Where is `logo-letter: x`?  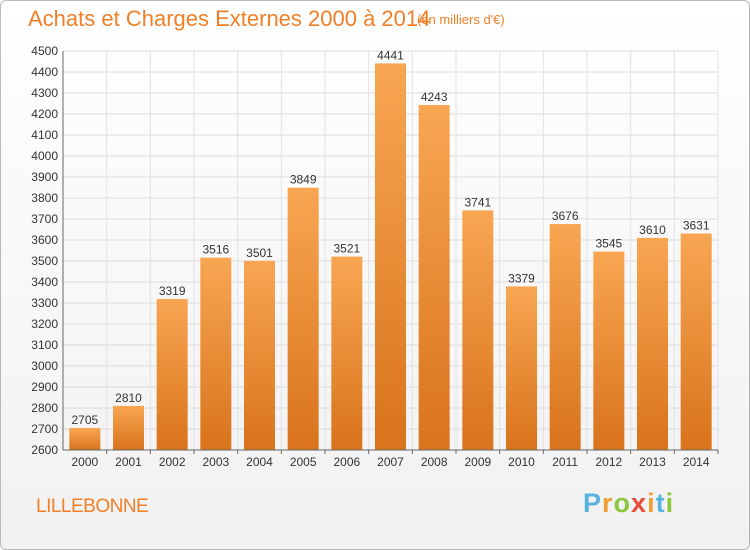 logo-letter: x is located at coordinates (639, 503).